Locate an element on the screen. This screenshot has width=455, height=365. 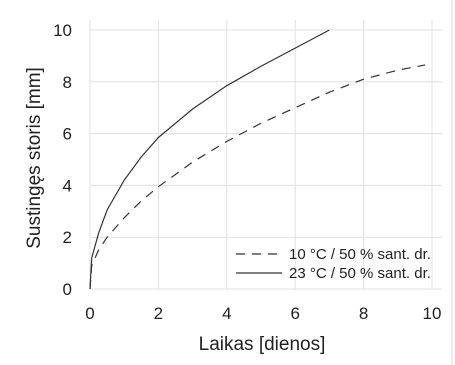
x-axis-title: Laikas [dienos] is located at coordinates (262, 344).